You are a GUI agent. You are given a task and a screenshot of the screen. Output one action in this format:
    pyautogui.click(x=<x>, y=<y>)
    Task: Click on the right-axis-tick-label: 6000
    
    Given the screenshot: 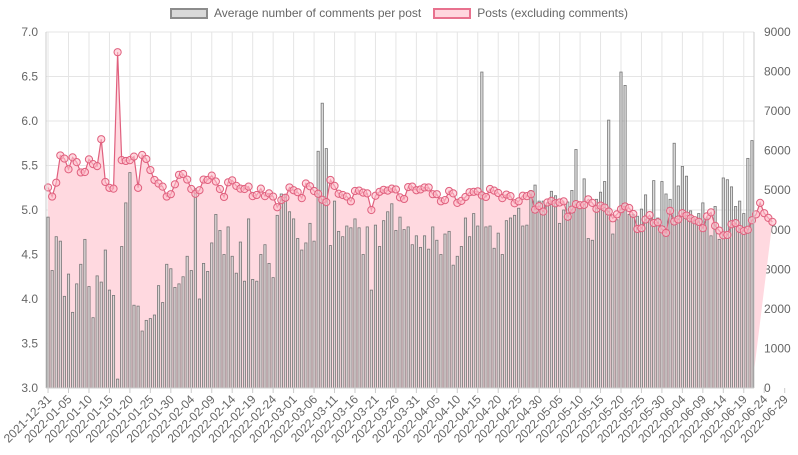 What is the action you would take?
    pyautogui.click(x=777, y=151)
    